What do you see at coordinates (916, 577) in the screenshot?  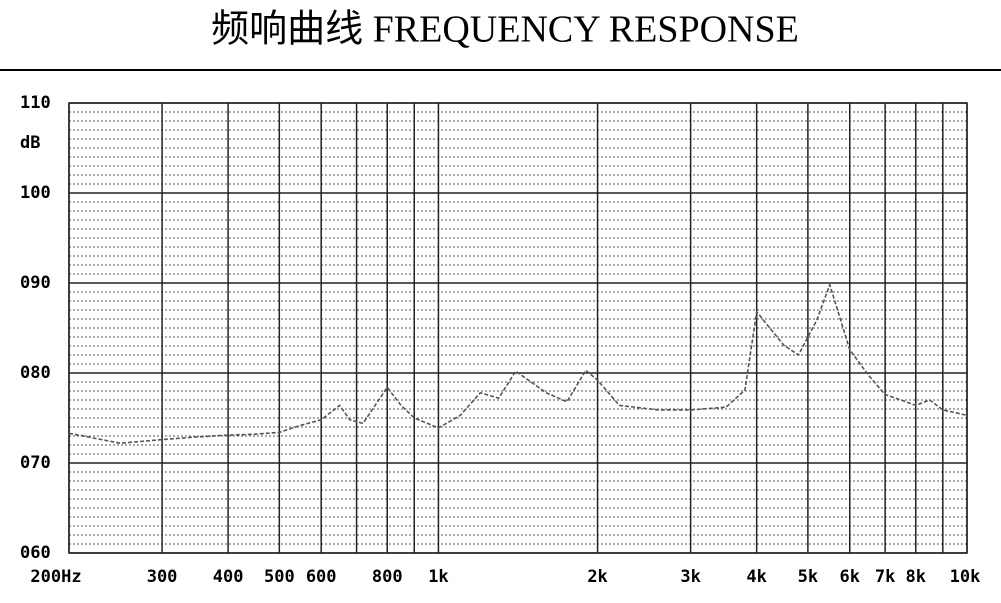 I see `x-tick-label: 8k` at bounding box center [916, 577].